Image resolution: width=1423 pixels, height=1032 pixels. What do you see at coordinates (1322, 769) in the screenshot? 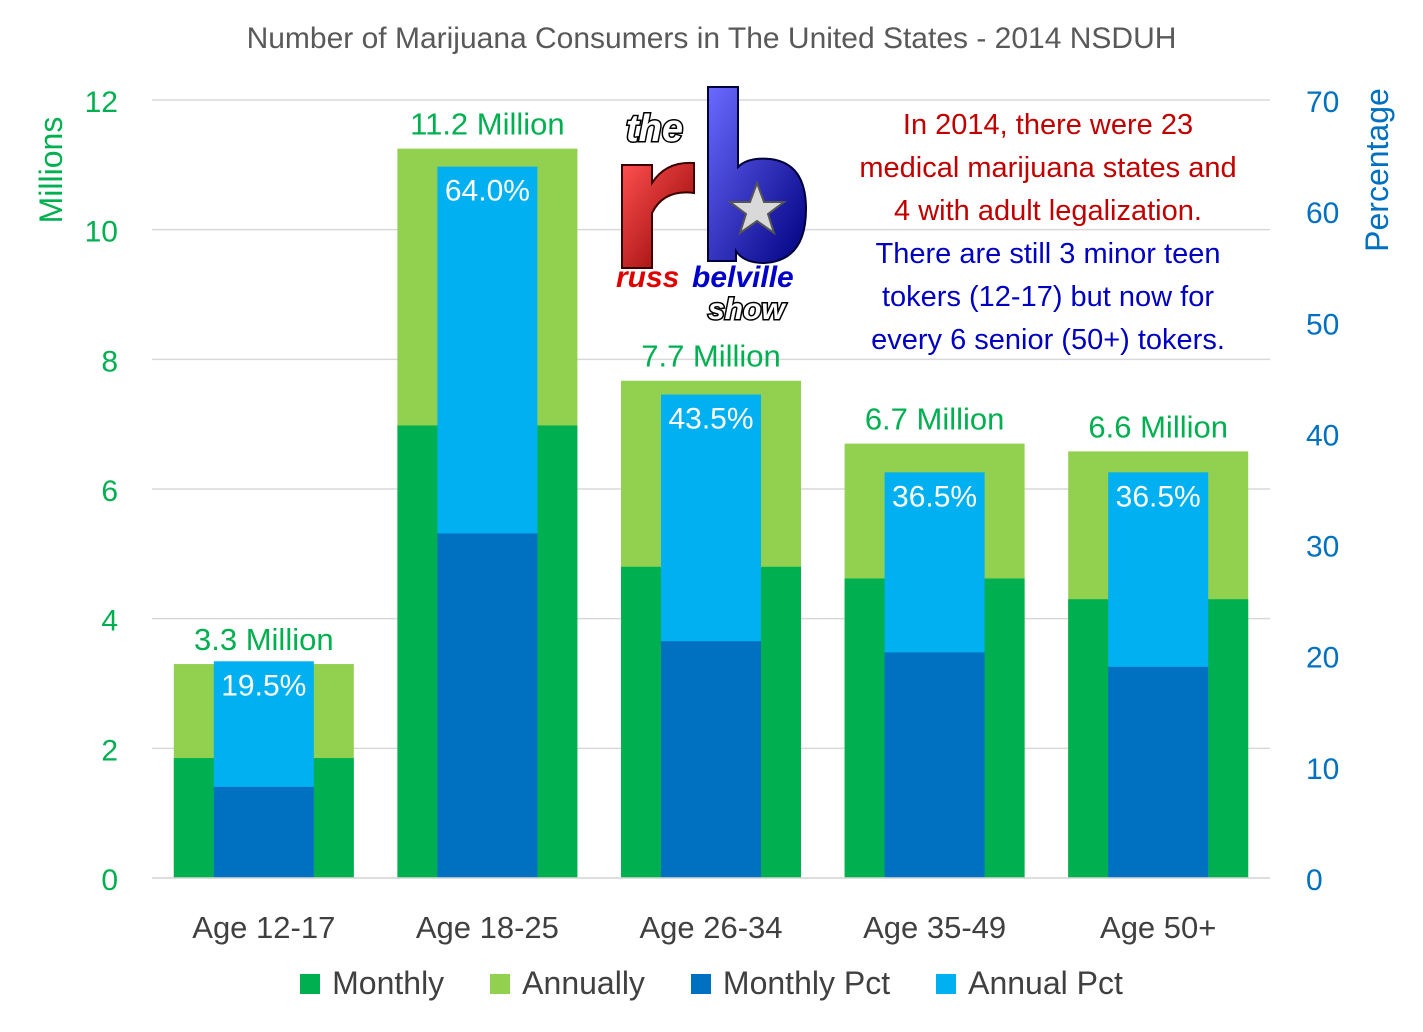
I see `right-axis-tick-label: 10` at bounding box center [1322, 769].